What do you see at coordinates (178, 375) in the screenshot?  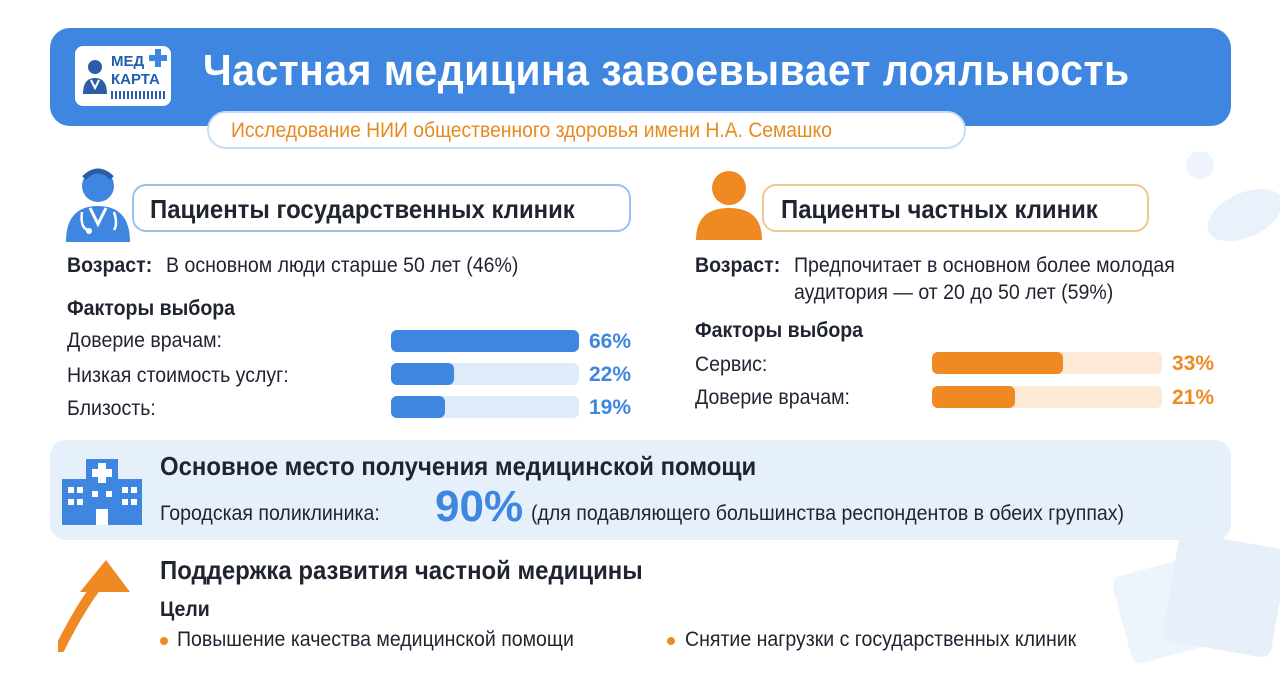 I see `state-factor-label: Низкая стоимость услуг:` at bounding box center [178, 375].